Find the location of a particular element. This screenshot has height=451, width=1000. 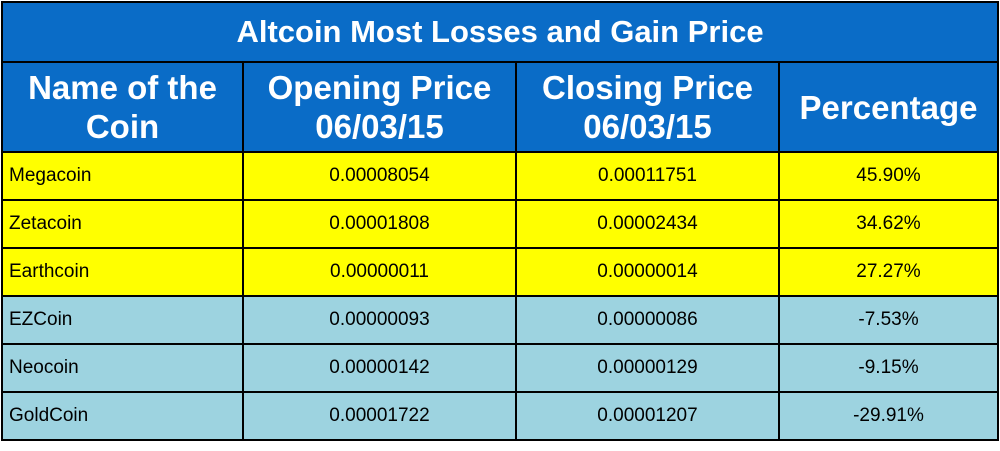

coin-name: Zetacoin is located at coordinates (122, 224).